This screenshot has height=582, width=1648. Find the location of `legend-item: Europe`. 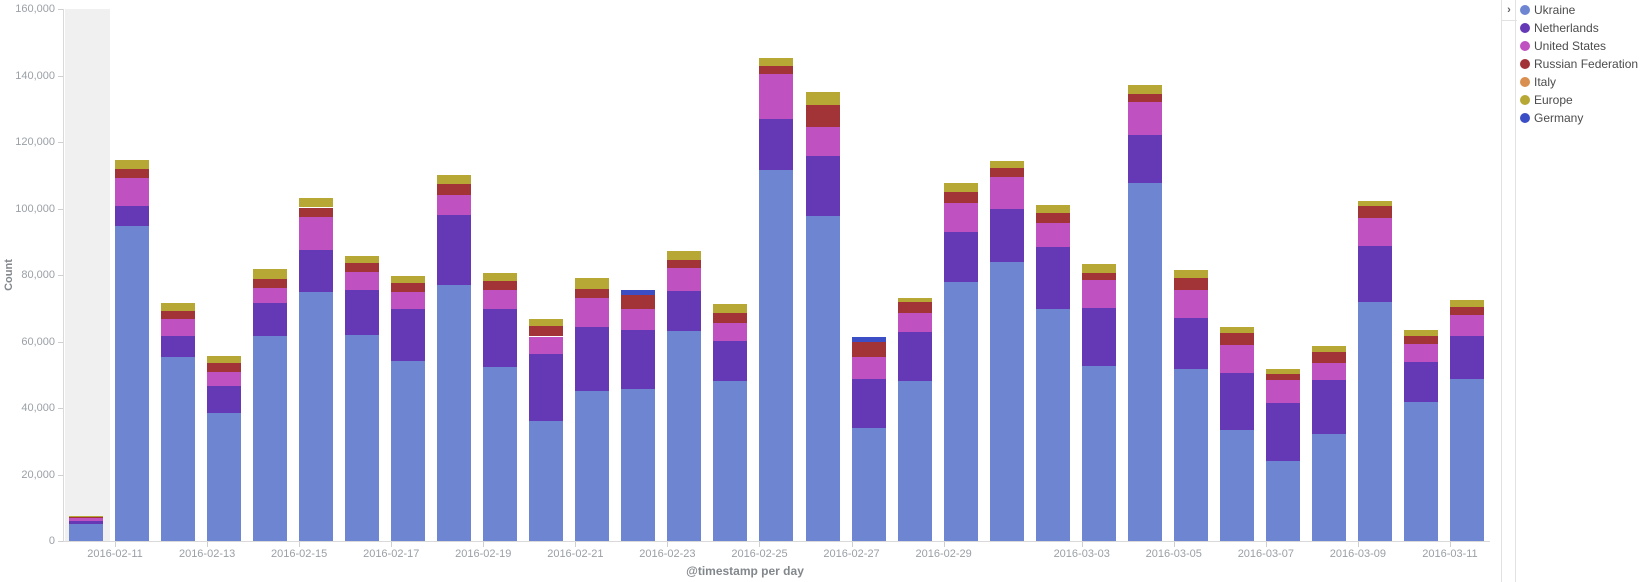

legend-item: Europe is located at coordinates (1579, 100).